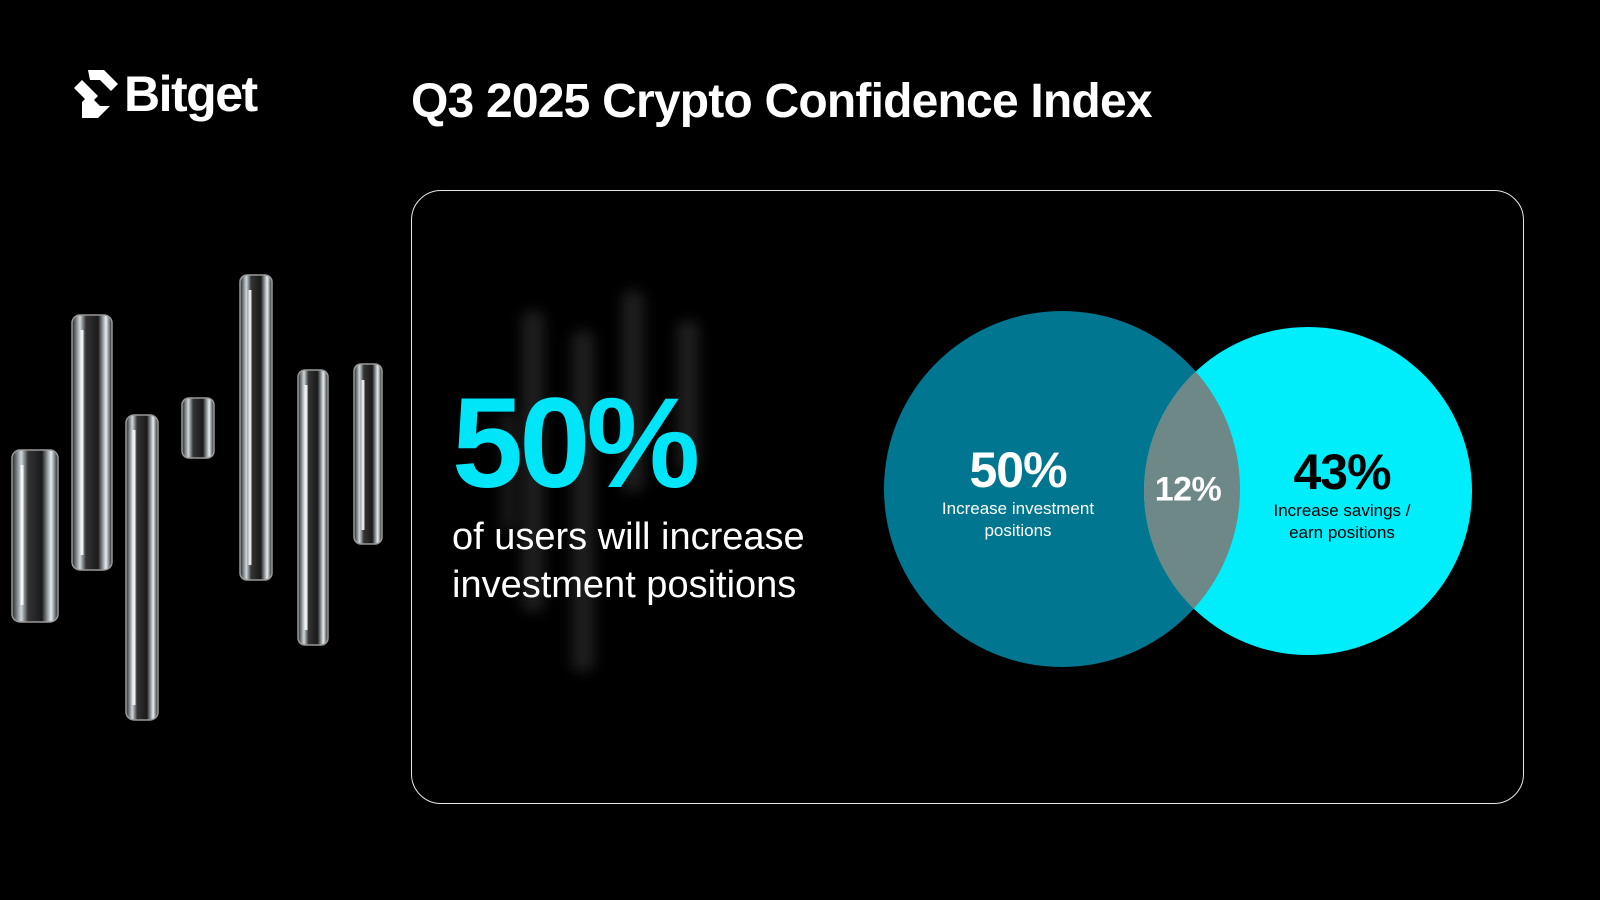  I want to click on venn-overlap-value: 12%, so click(1188, 489).